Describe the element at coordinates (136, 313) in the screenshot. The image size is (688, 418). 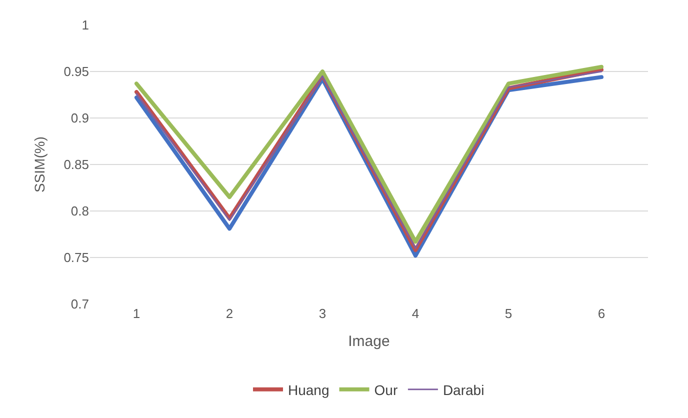
I see `x-tick-label: 1` at that location.